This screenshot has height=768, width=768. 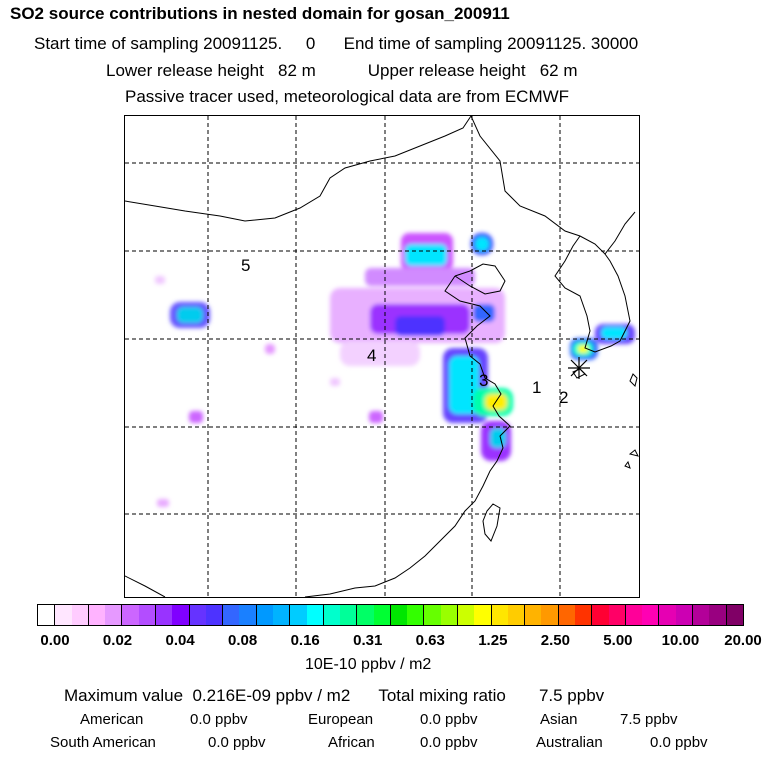 What do you see at coordinates (112, 719) in the screenshot?
I see `american-label: American` at bounding box center [112, 719].